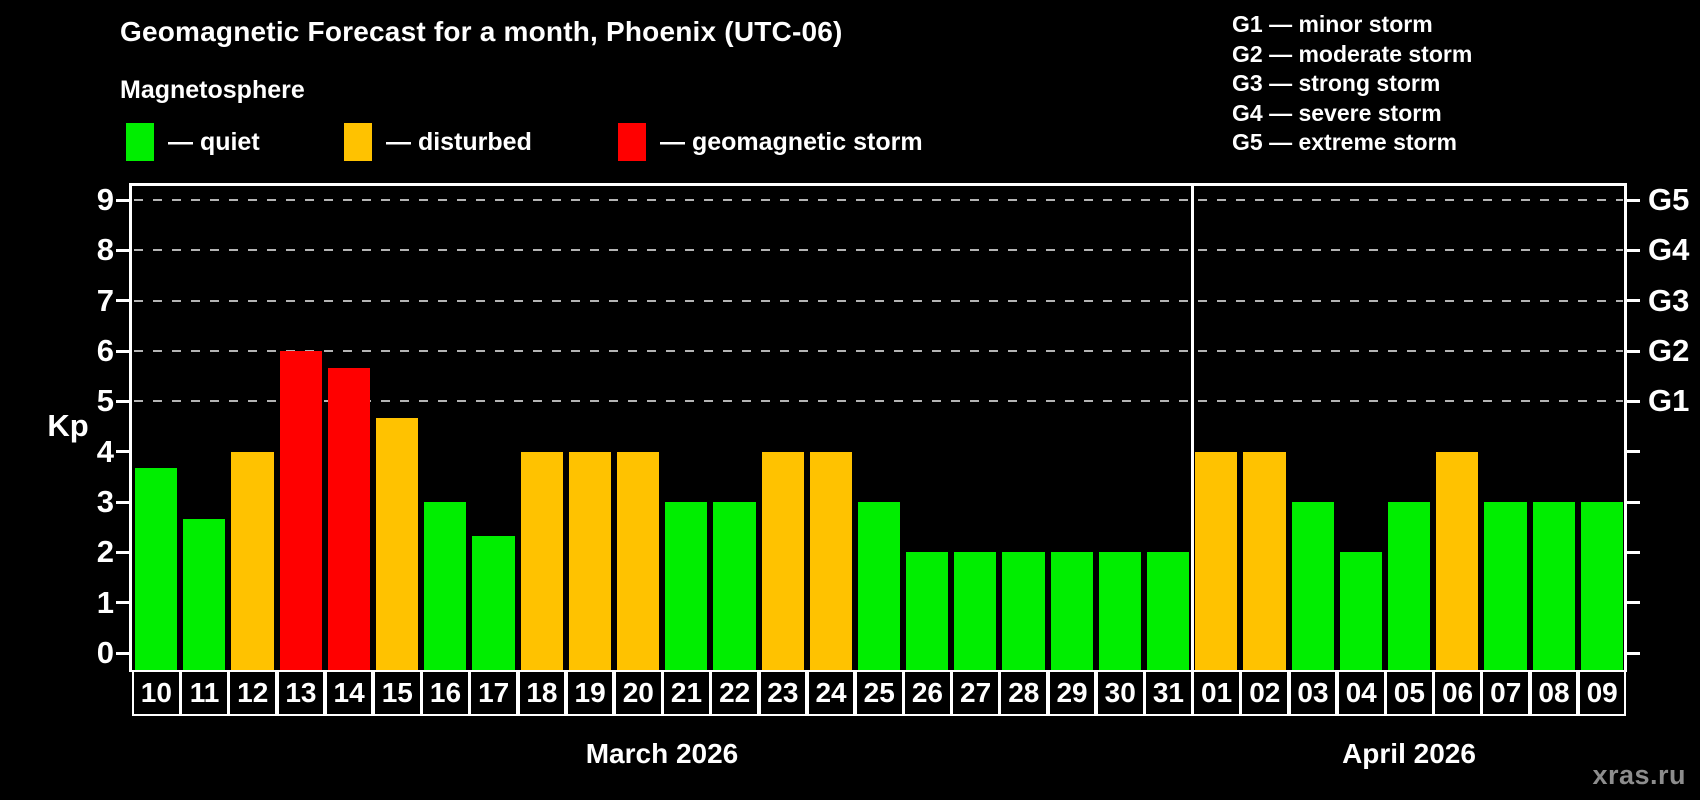 The height and width of the screenshot is (800, 1700). What do you see at coordinates (1669, 401) in the screenshot?
I see `g-axis-label-g1: G1` at bounding box center [1669, 401].